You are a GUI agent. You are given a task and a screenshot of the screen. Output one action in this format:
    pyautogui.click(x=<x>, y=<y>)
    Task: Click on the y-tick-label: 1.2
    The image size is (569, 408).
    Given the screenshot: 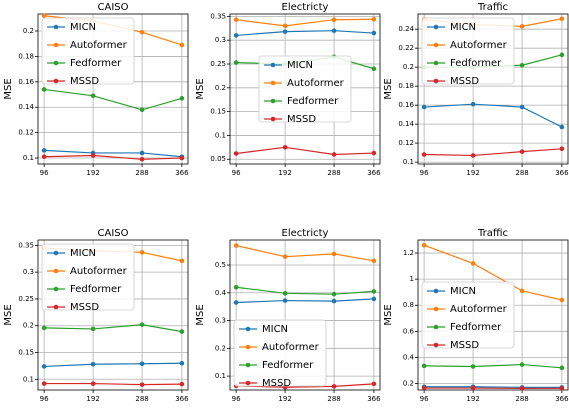 What is the action you would take?
    pyautogui.click(x=408, y=253)
    